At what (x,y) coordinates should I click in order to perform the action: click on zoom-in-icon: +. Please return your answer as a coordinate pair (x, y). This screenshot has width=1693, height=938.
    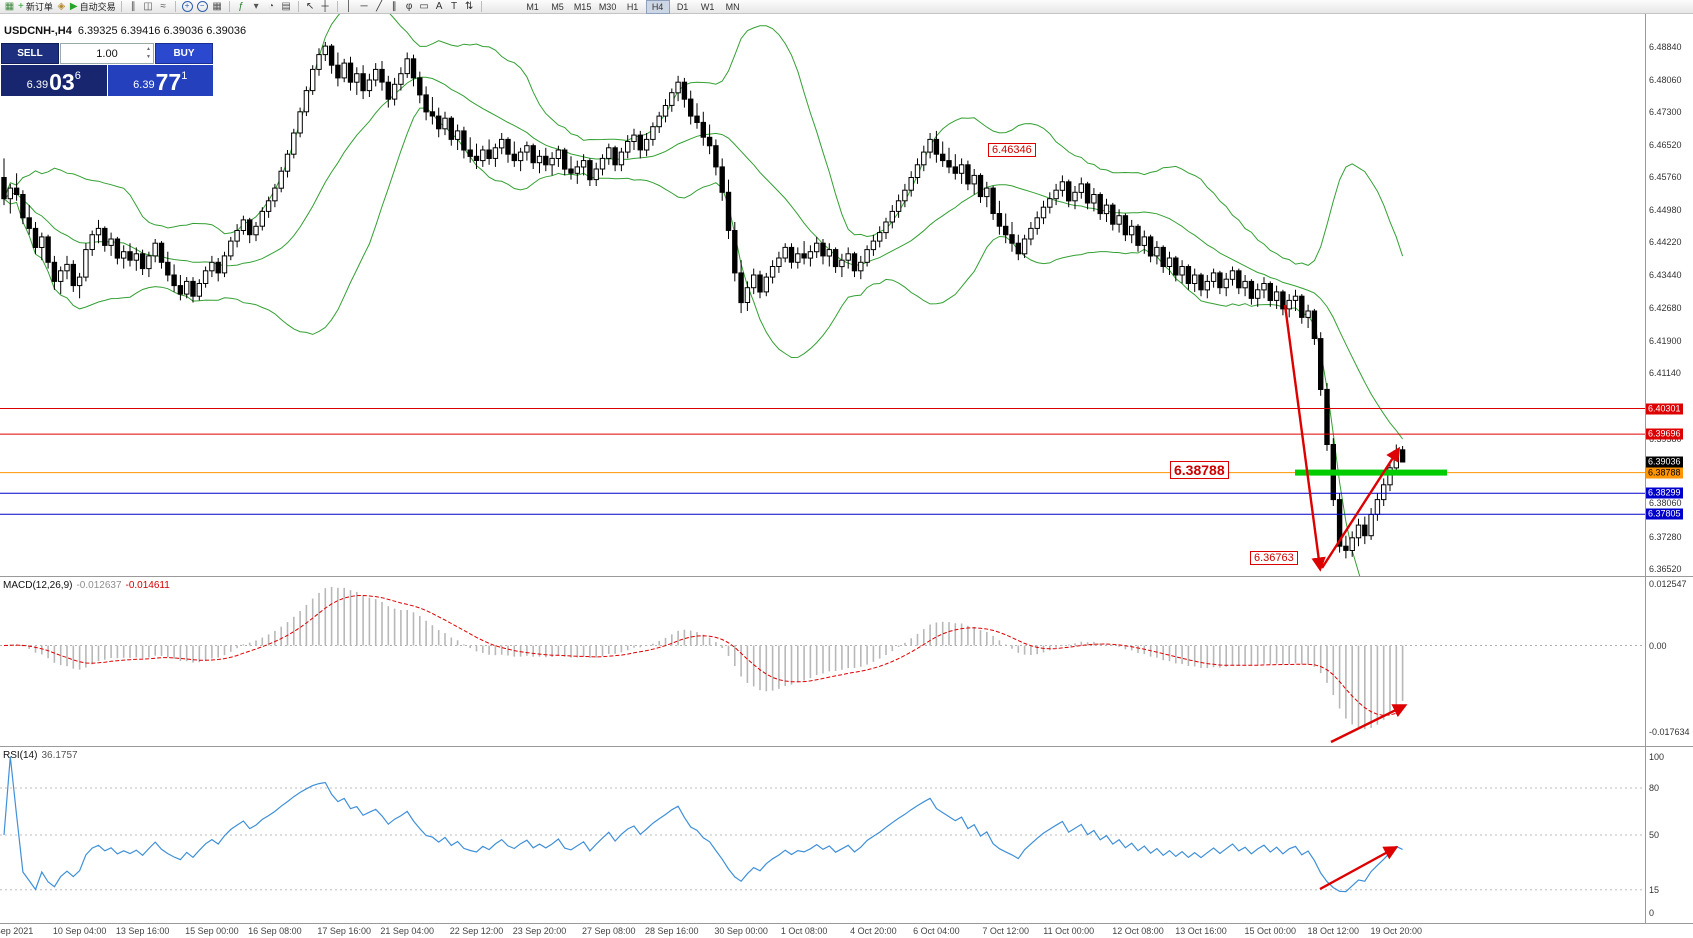
    Looking at the image, I should click on (187, 7).